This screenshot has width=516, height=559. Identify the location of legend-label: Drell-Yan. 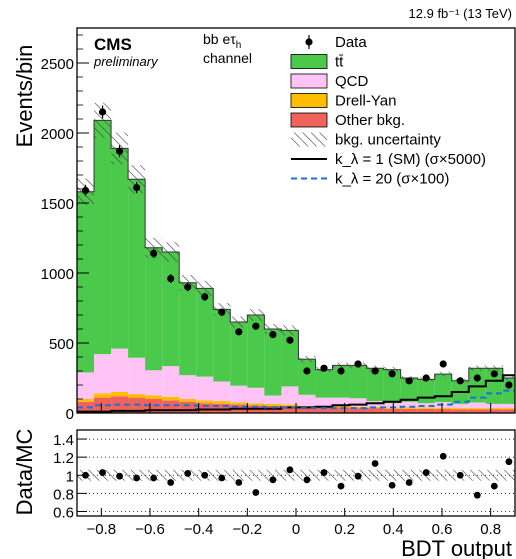
(365, 101).